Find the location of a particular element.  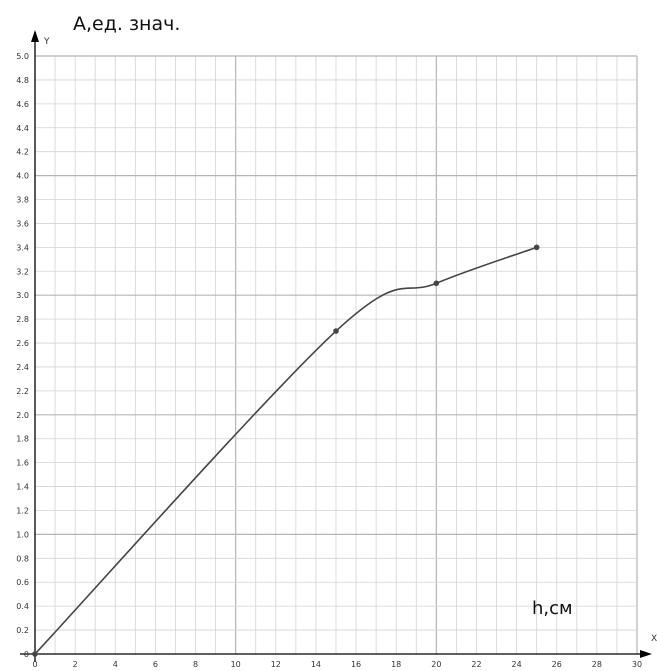

x-tick-labels: 0 2 4 6 8 10 12 14 16 18 20 22 24 26 28 30 is located at coordinates (337, 664).